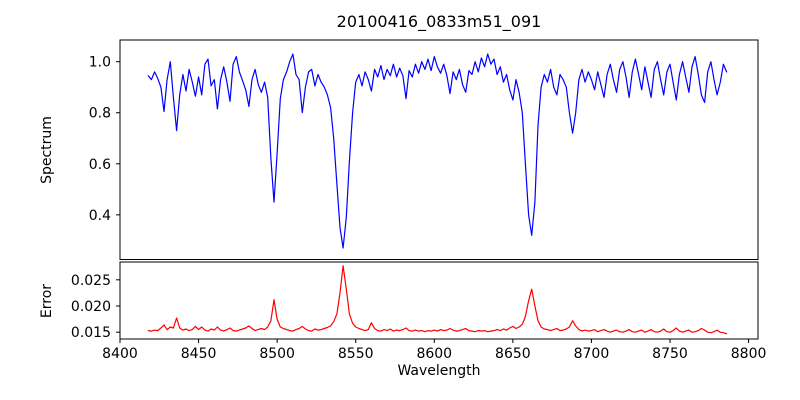 This screenshot has width=800, height=400. I want to click on x-axis-label: Wavelength, so click(439, 371).